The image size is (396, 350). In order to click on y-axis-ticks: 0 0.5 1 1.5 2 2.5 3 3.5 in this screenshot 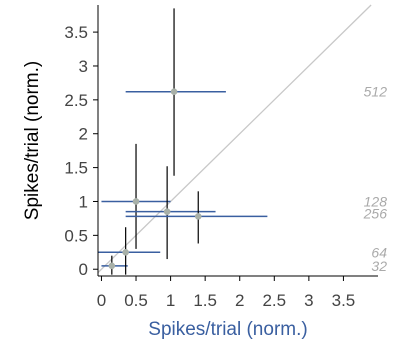, I will do `click(81, 151)`.